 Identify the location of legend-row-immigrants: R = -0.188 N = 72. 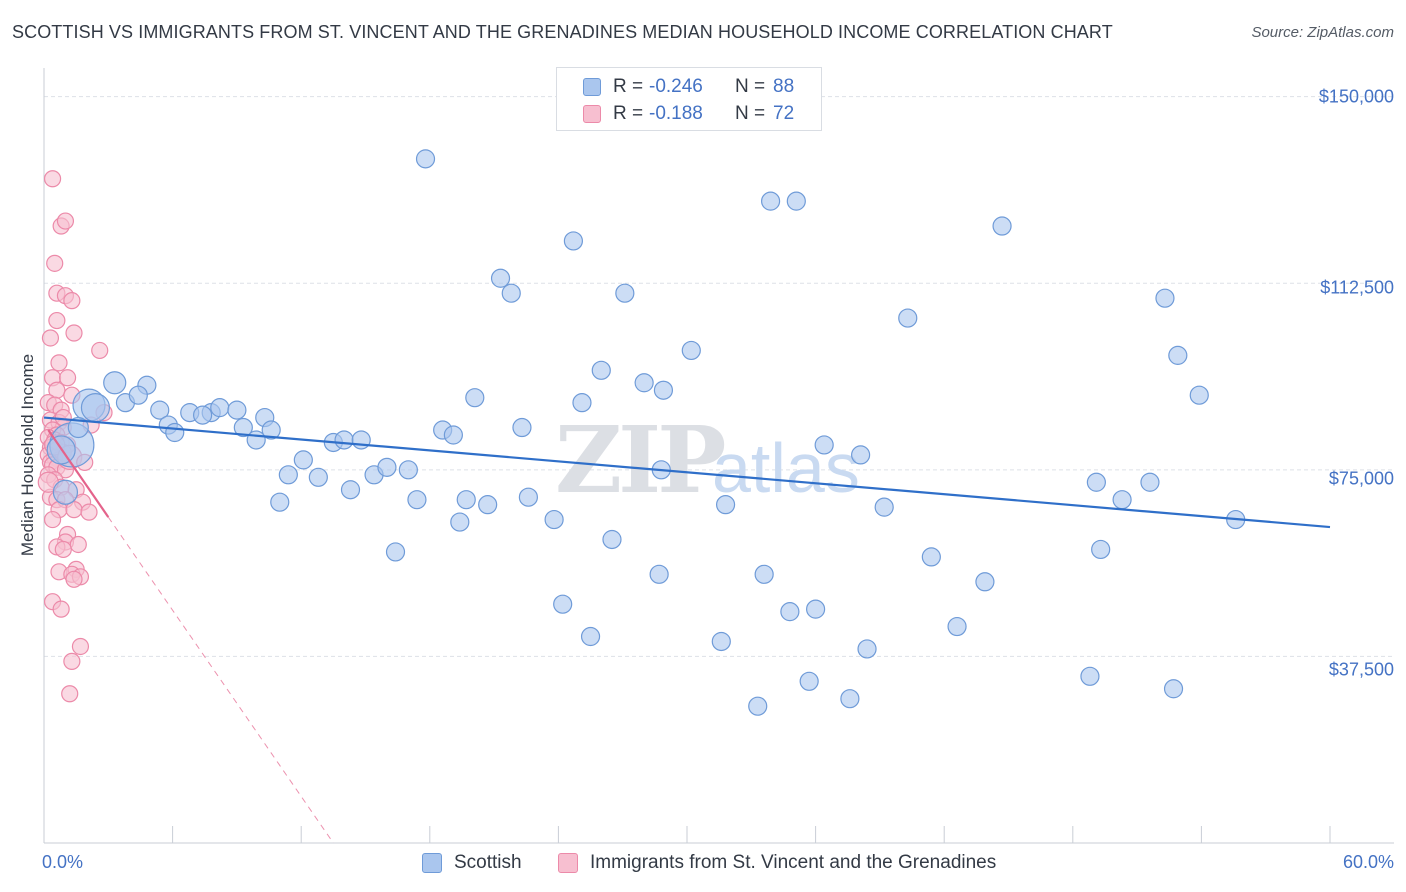
(689, 114).